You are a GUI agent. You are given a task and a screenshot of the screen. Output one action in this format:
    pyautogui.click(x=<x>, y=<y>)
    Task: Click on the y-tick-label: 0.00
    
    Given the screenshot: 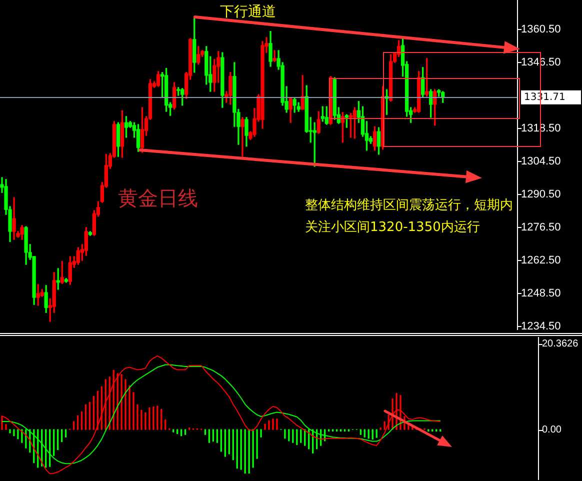 What is the action you would take?
    pyautogui.click(x=552, y=430)
    